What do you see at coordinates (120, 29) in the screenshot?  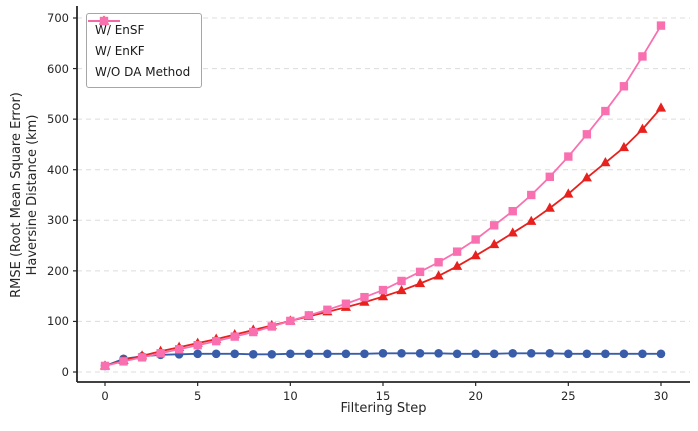 I see `legend-label: W/ EnSF` at bounding box center [120, 29].